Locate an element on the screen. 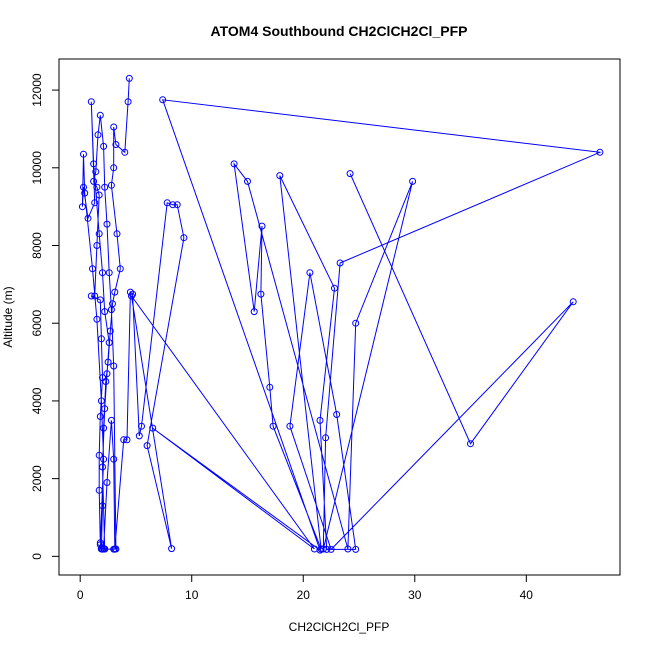 This screenshot has width=650, height=650. y-tick-label: 6000 is located at coordinates (37, 323).